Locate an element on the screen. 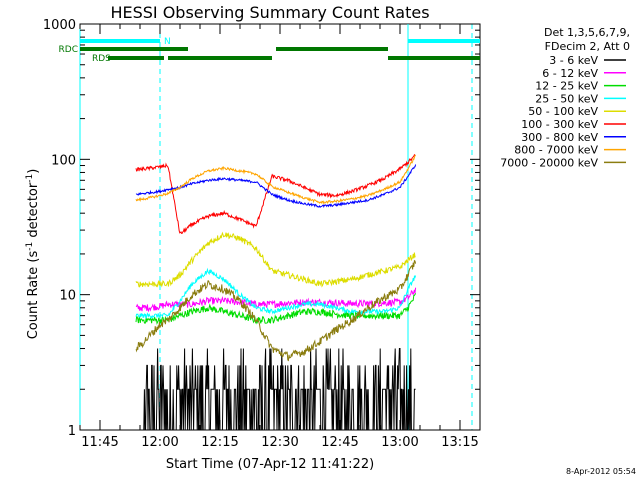 The height and width of the screenshot is (480, 640). chart-title: HESSI Observing Summary Count Rates is located at coordinates (269, 12).